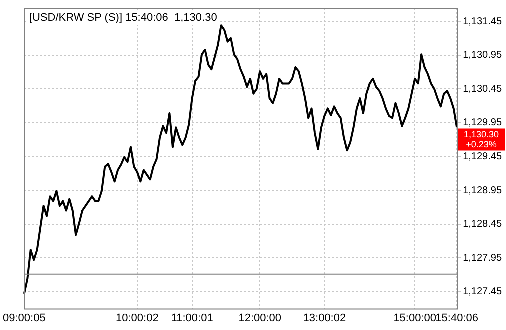  What do you see at coordinates (482, 89) in the screenshot?
I see `y-tick-label: 1,130.45` at bounding box center [482, 89].